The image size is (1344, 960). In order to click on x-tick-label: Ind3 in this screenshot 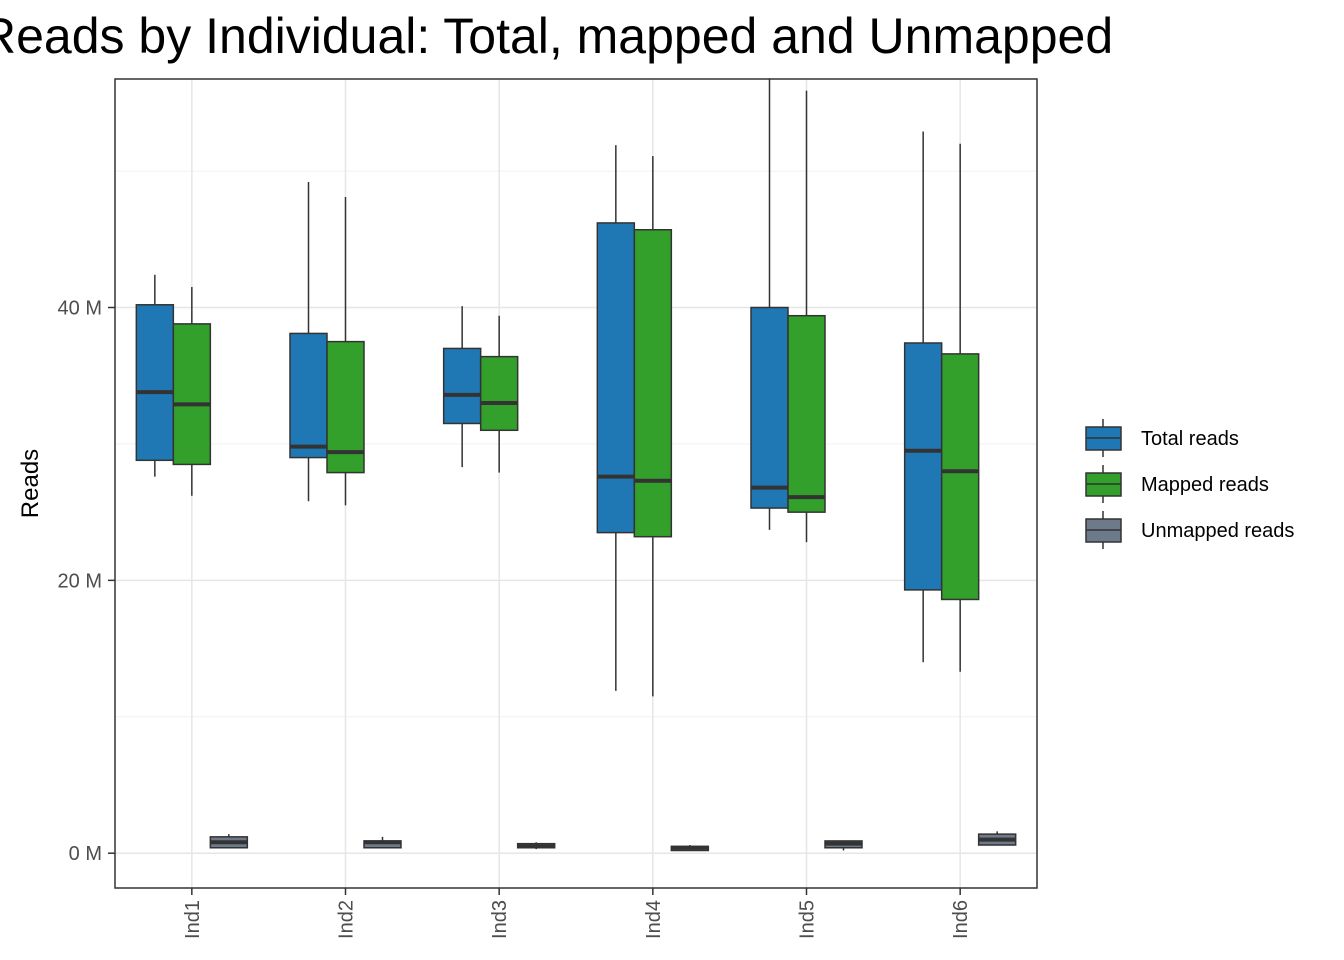, I will do `click(500, 919)`.